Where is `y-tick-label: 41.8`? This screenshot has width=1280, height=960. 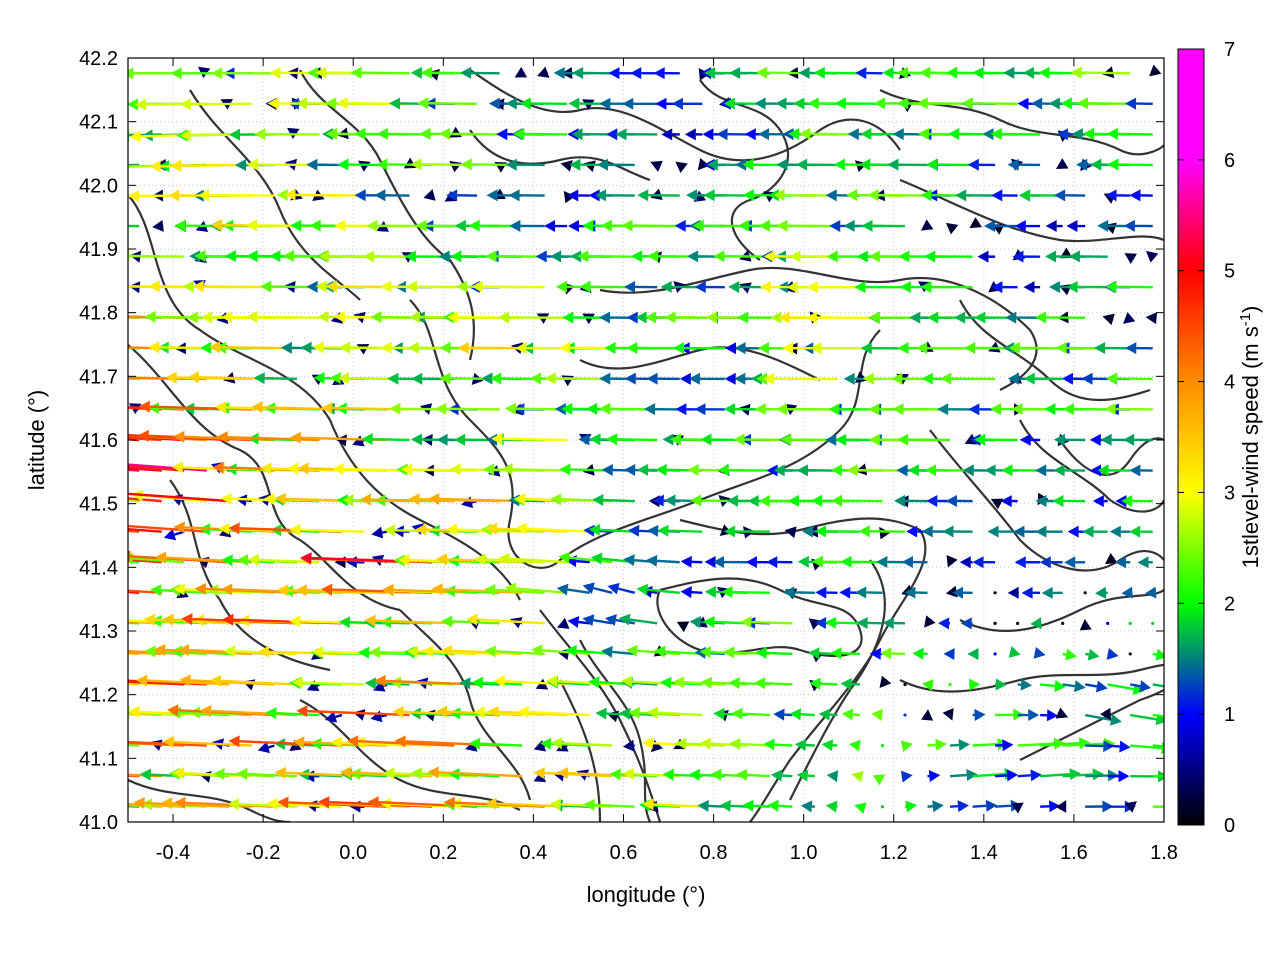 y-tick-label: 41.8 is located at coordinates (98, 314).